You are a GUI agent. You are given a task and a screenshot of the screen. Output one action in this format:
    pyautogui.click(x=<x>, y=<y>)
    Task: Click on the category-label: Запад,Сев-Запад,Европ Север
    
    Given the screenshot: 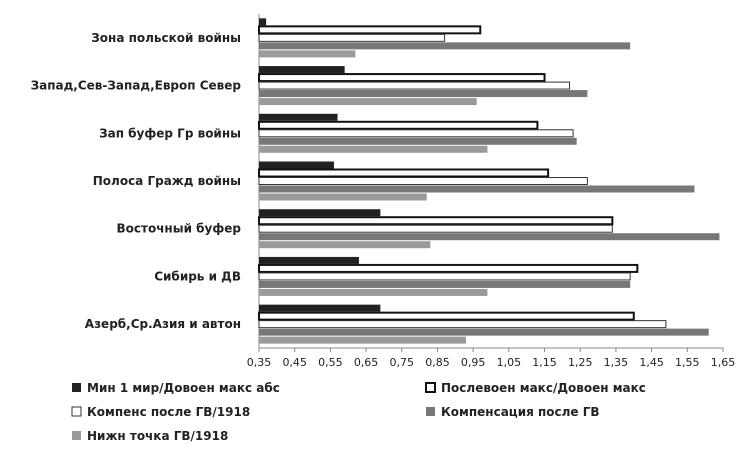 What is the action you would take?
    pyautogui.click(x=136, y=86)
    